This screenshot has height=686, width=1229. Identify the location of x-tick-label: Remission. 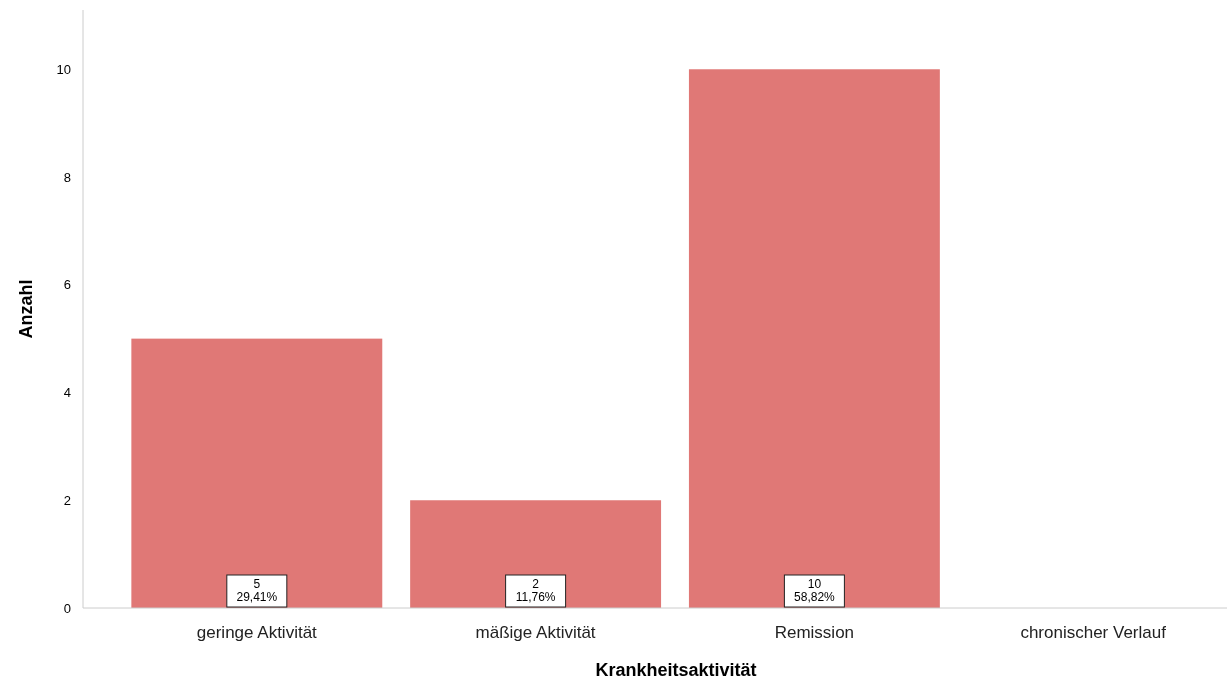
(814, 632).